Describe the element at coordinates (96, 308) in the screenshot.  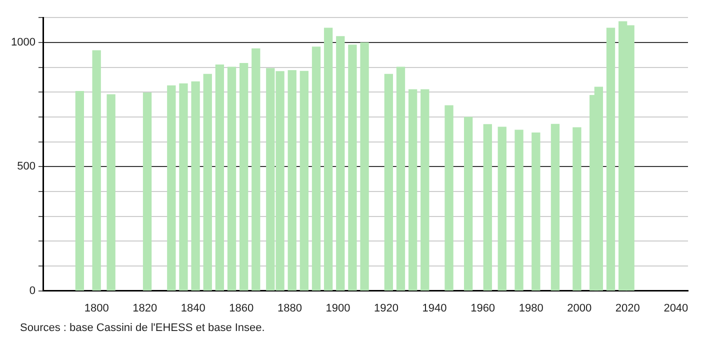
I see `x-tick-label: 1800` at that location.